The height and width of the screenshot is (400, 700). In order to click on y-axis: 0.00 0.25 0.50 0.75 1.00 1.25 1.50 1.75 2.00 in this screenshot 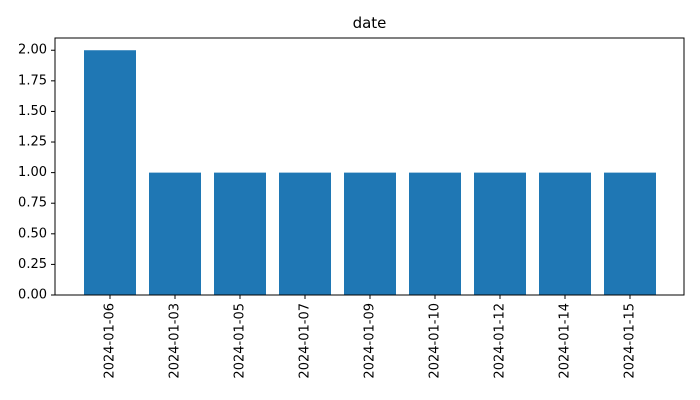, I will do `click(36, 173)`.